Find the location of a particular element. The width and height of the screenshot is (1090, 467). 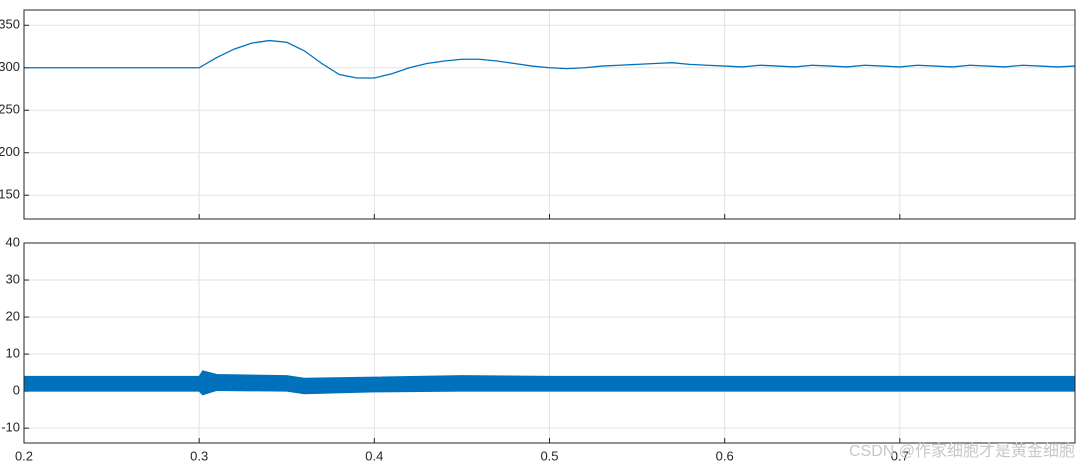

y-tick-label: 40 is located at coordinates (13, 241).